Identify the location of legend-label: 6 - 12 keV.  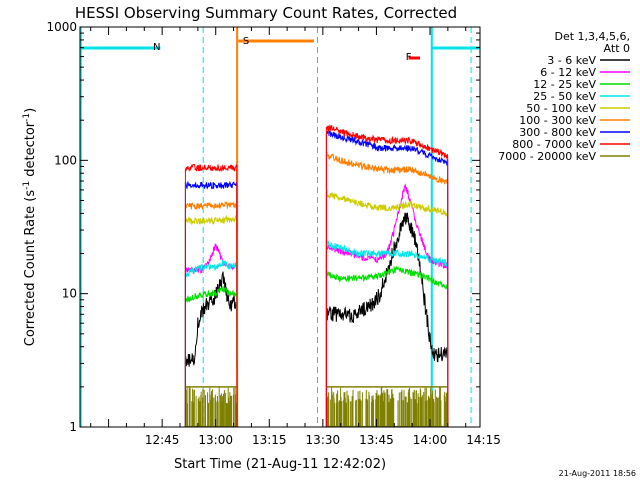
(568, 72).